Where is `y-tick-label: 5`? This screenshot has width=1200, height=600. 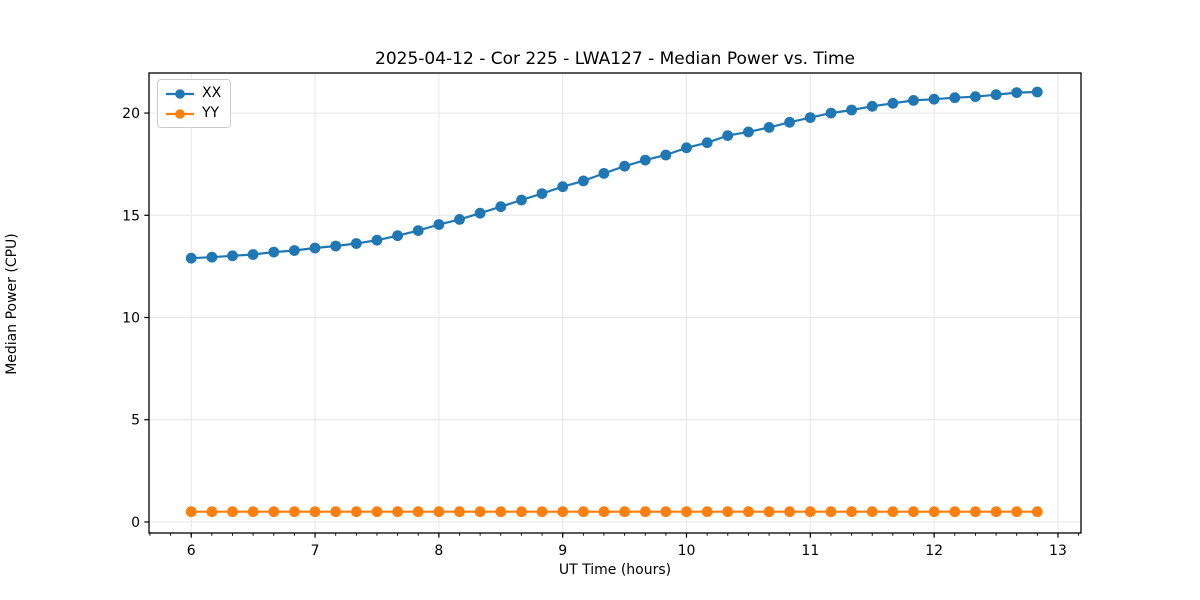
y-tick-label: 5 is located at coordinates (135, 421).